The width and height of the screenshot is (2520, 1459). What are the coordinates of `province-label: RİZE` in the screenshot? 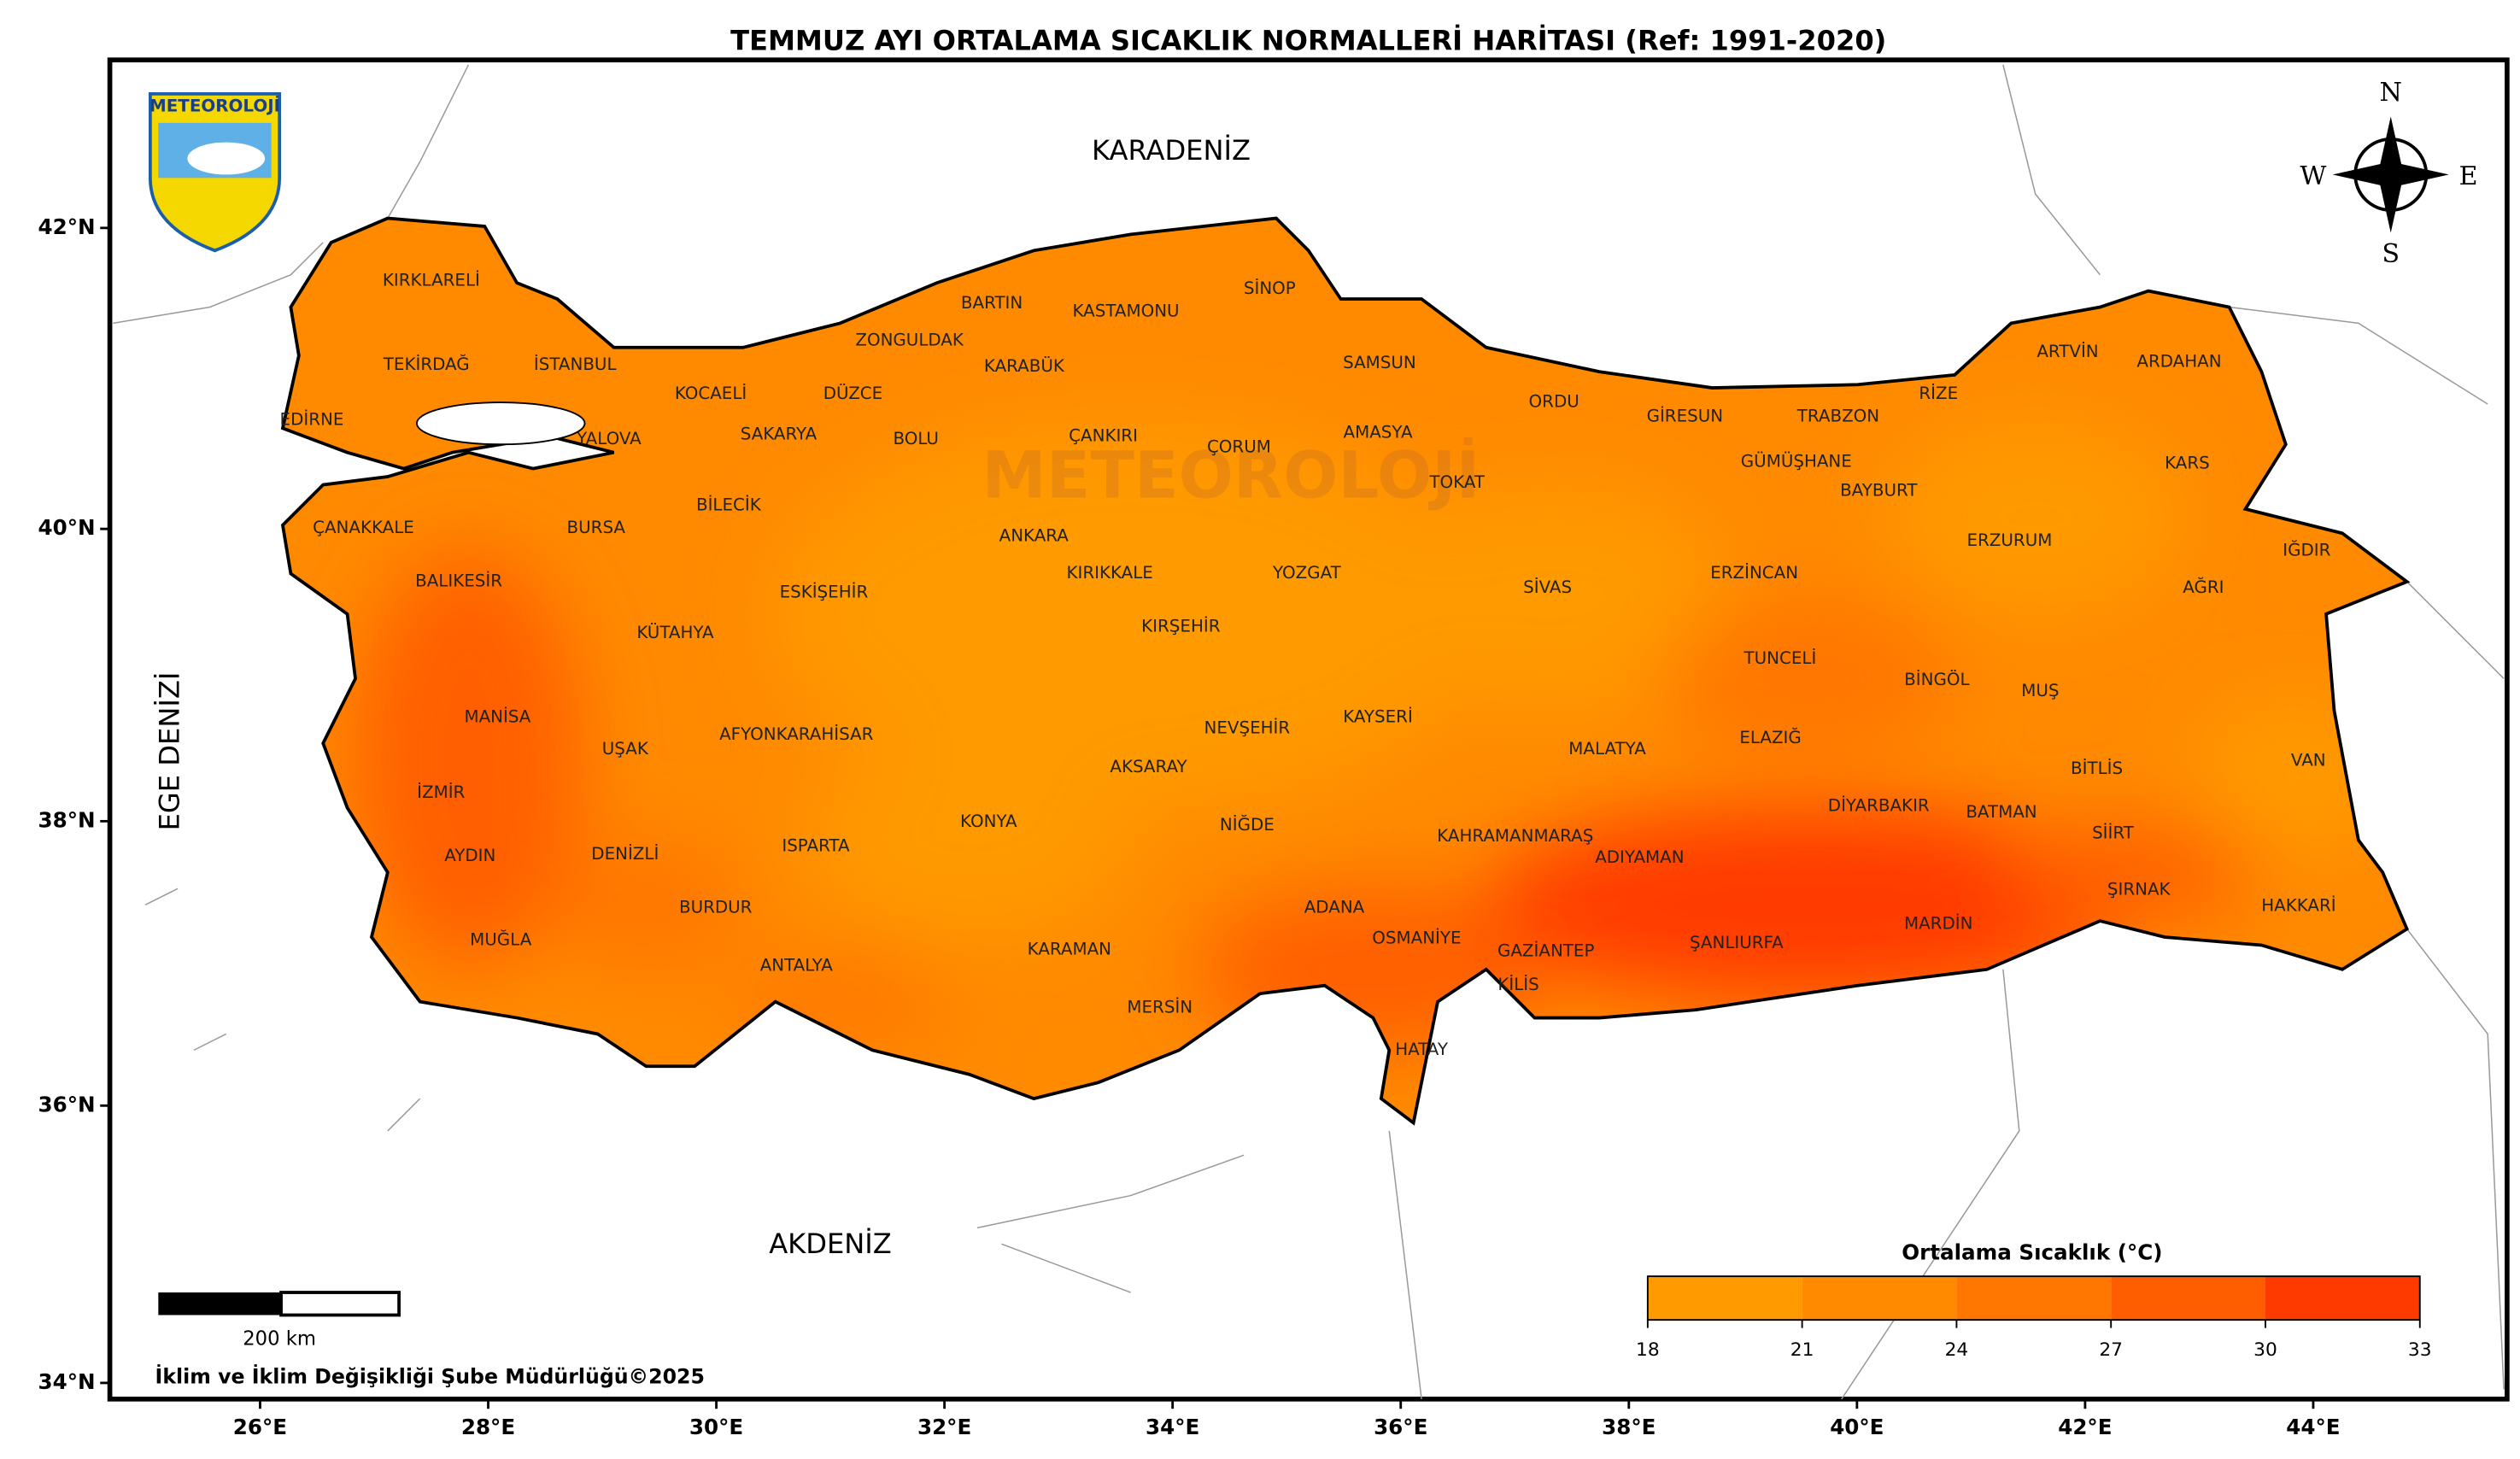 It's located at (1938, 394).